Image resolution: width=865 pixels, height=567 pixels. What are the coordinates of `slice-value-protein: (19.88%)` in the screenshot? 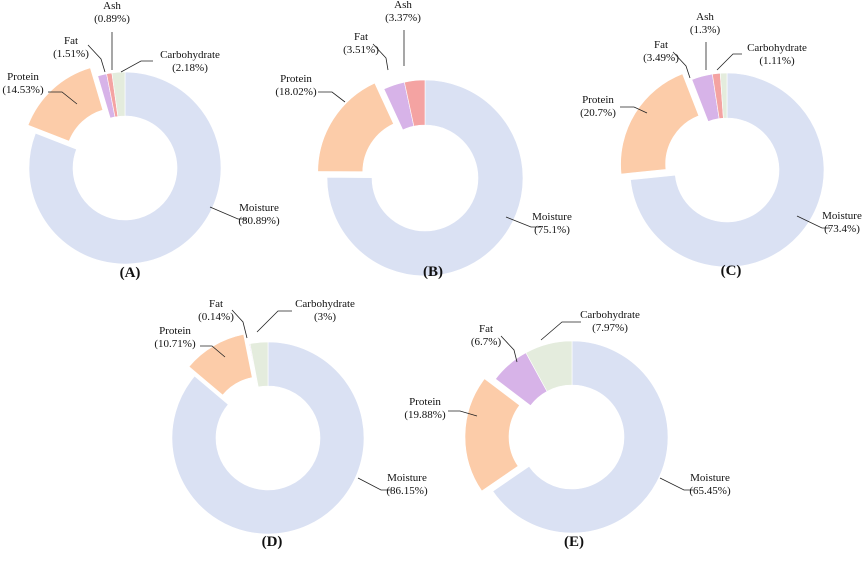 It's located at (425, 415).